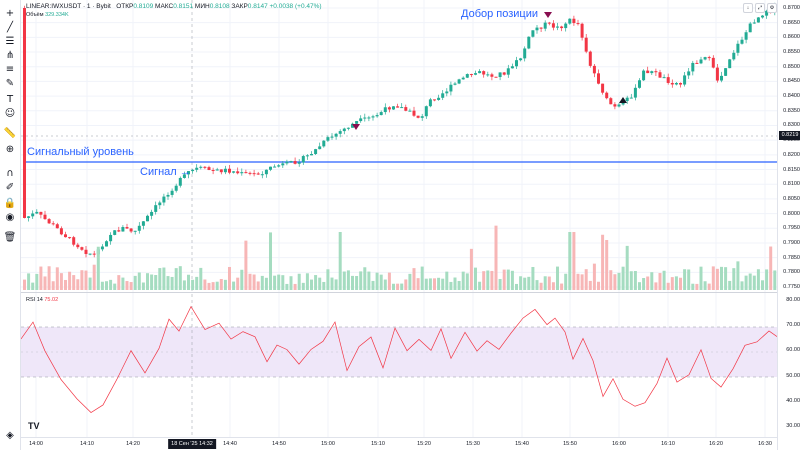 The width and height of the screenshot is (800, 455). What do you see at coordinates (10, 435) in the screenshot?
I see `layers-icon: ◈` at bounding box center [10, 435].